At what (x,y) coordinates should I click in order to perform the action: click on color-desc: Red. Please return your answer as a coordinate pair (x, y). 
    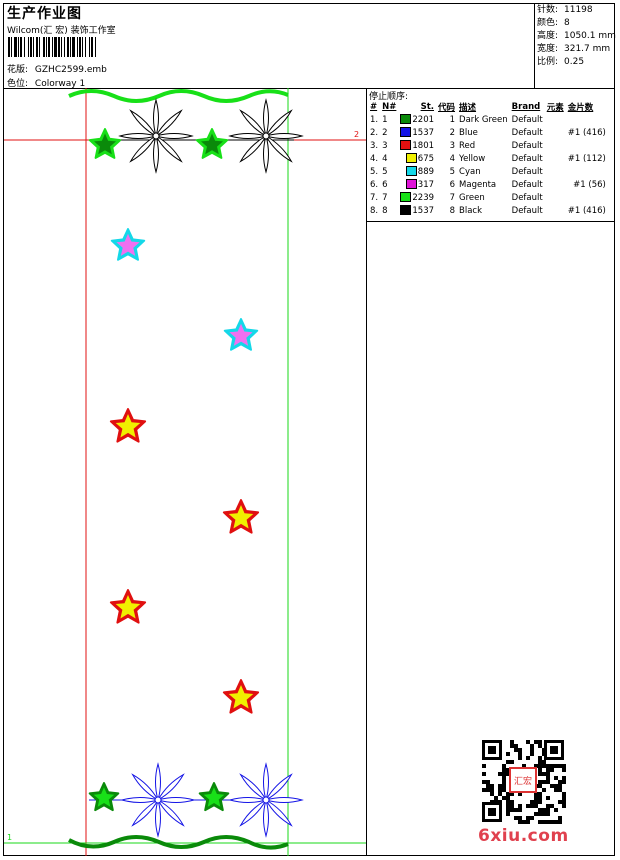
    Looking at the image, I should click on (467, 145).